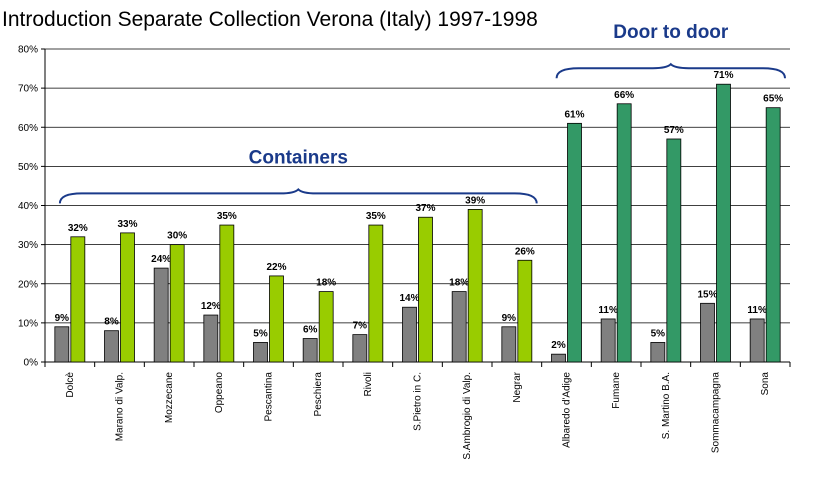 This screenshot has width=826, height=484. Describe the element at coordinates (616, 390) in the screenshot. I see `x-category-label: Fumane` at that location.